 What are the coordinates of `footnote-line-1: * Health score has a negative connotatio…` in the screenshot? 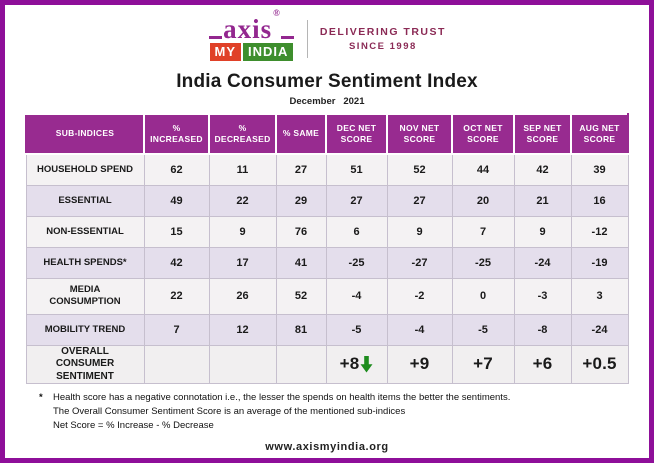 It's located at (344, 398).